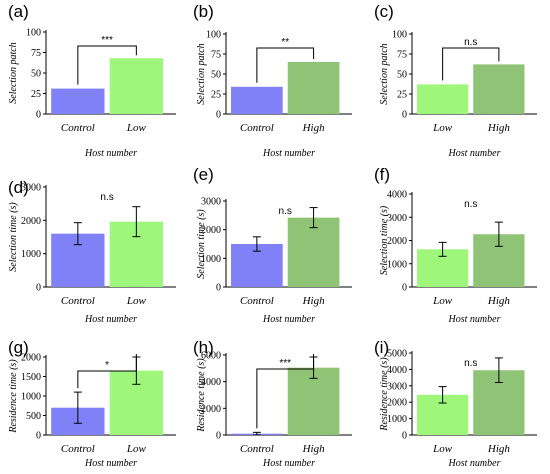 Image resolution: width=550 pixels, height=474 pixels. I want to click on panel-label: (d), so click(18, 187).